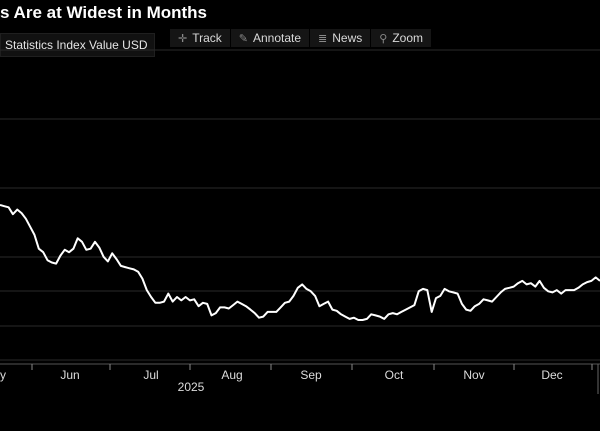 The height and width of the screenshot is (431, 600). What do you see at coordinates (311, 375) in the screenshot?
I see `x-tick-label: Sep` at bounding box center [311, 375].